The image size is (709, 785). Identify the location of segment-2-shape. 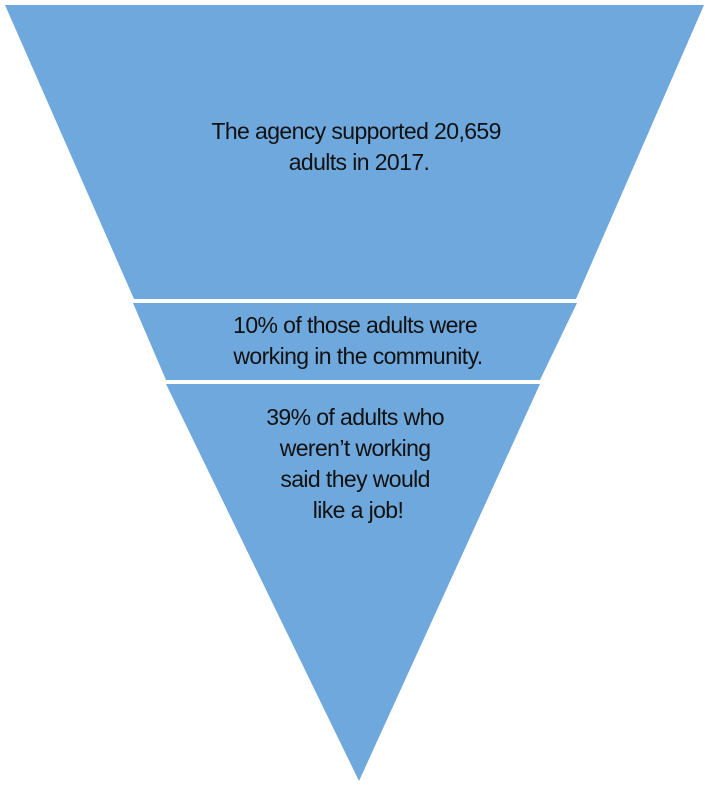
(355, 341).